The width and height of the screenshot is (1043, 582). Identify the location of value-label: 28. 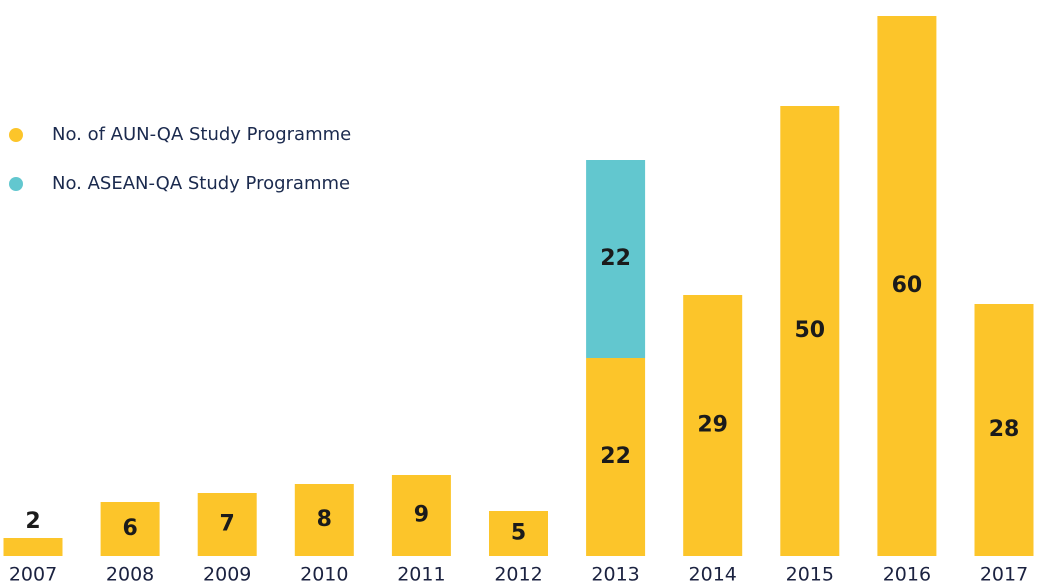
(1004, 429).